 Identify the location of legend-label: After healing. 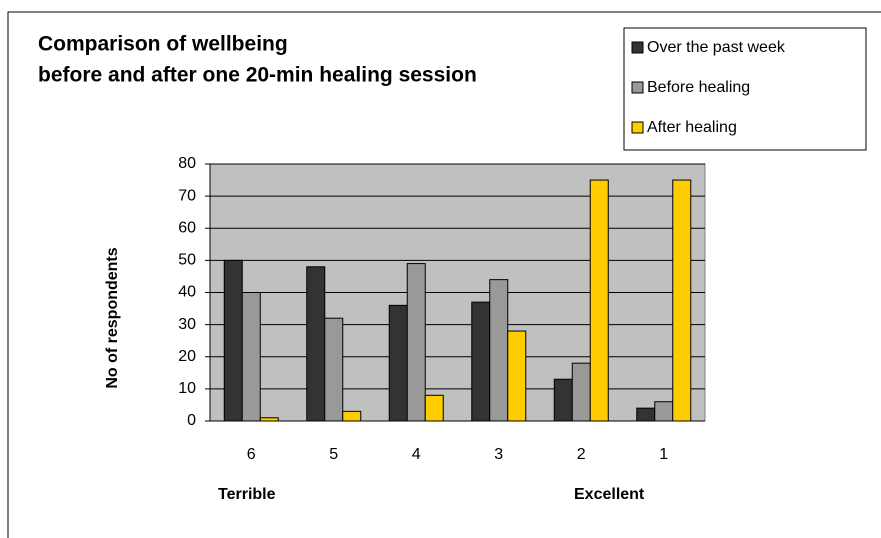
(692, 127).